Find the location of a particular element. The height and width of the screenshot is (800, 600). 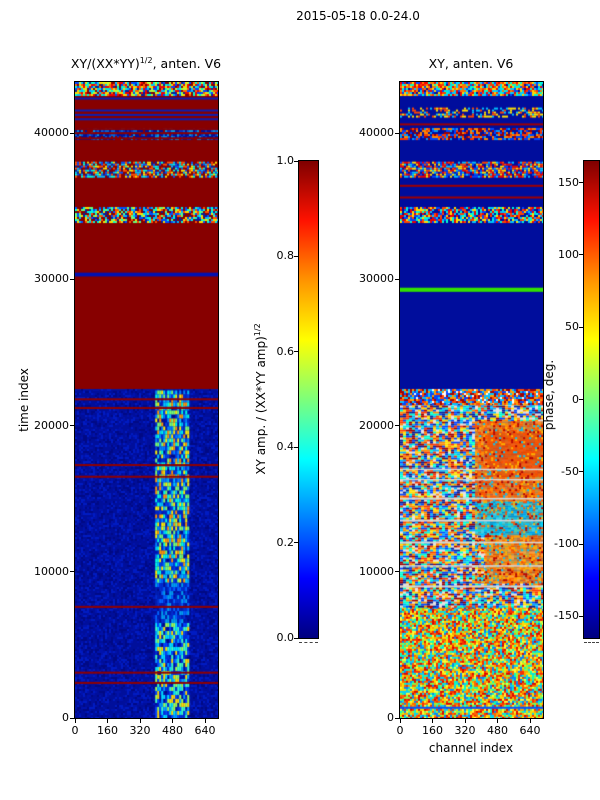

left-plot-x-tick-label: 160 is located at coordinates (107, 730).